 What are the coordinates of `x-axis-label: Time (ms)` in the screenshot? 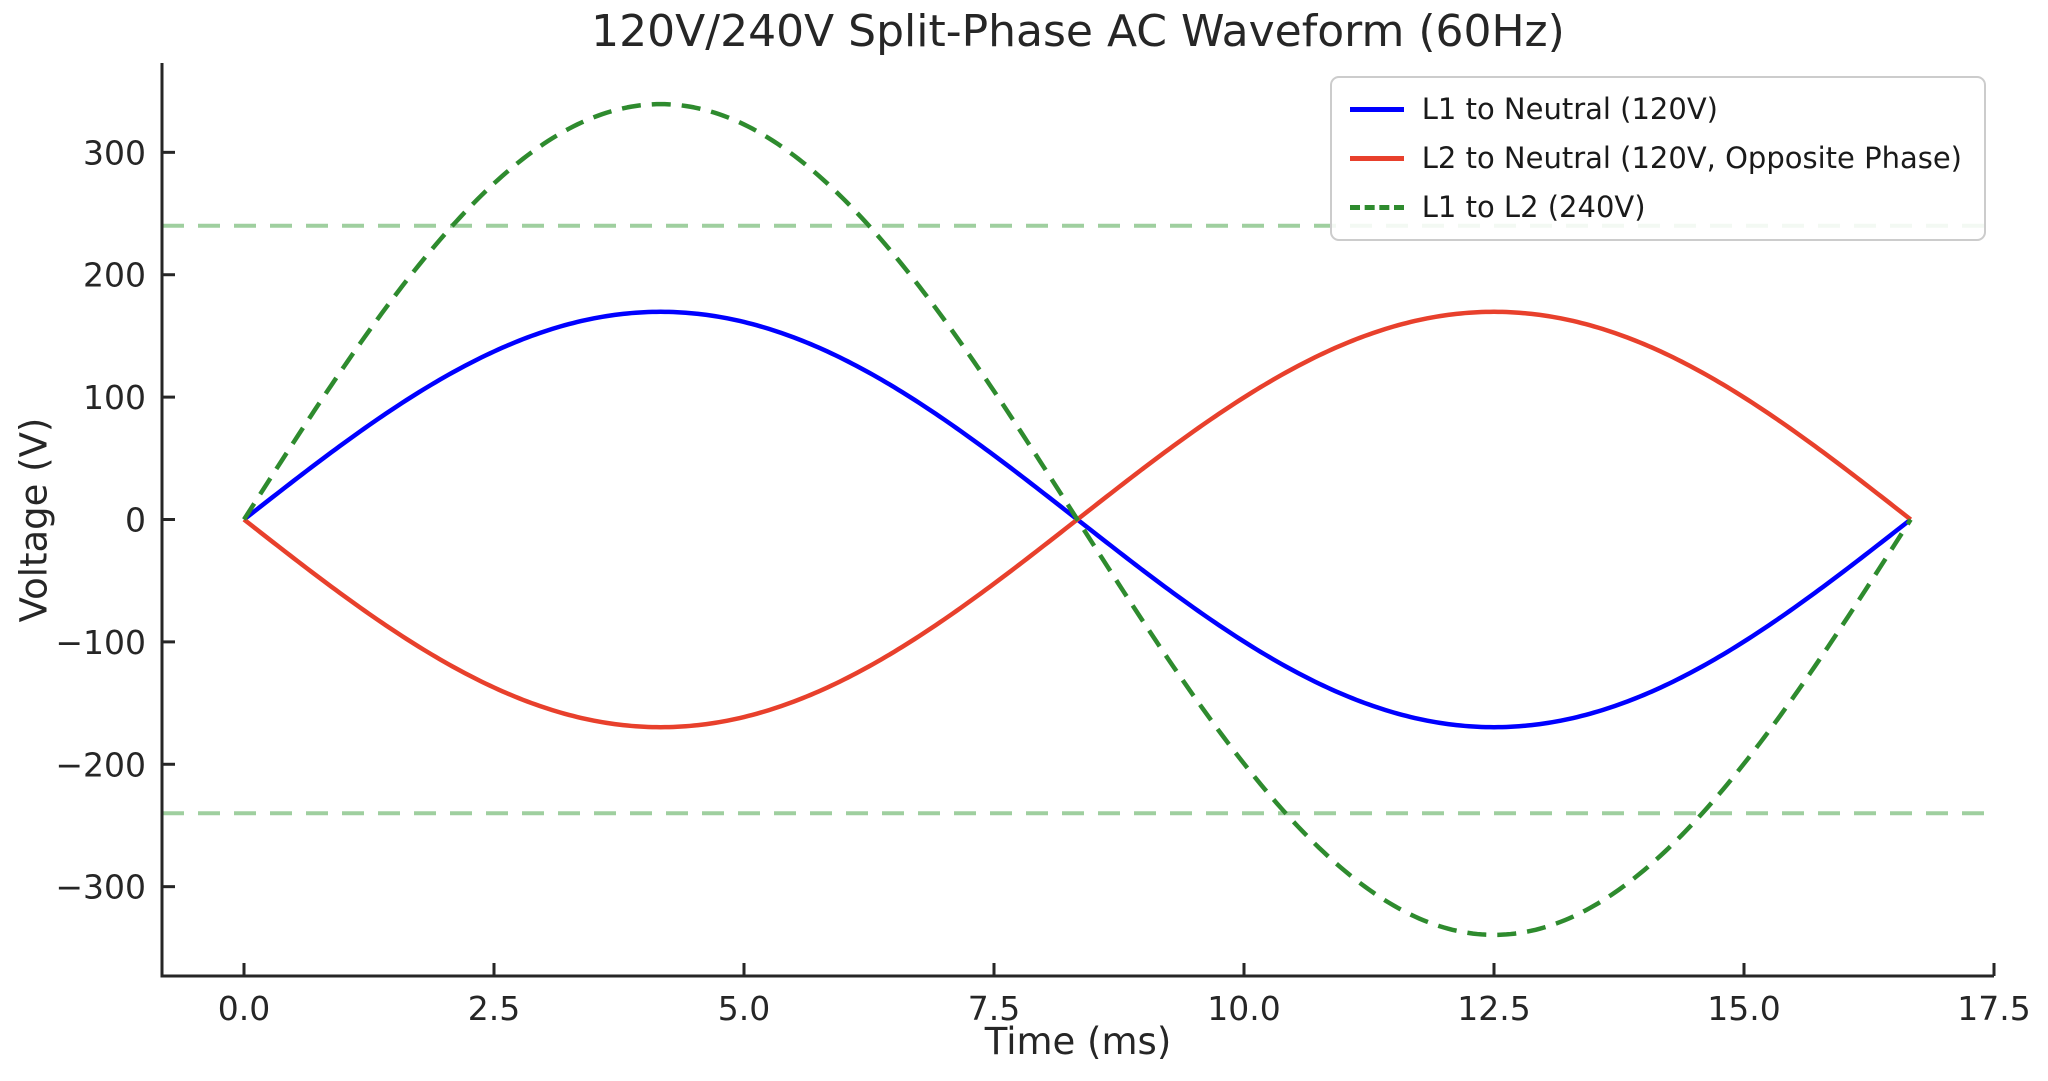 It's located at (1078, 1041).